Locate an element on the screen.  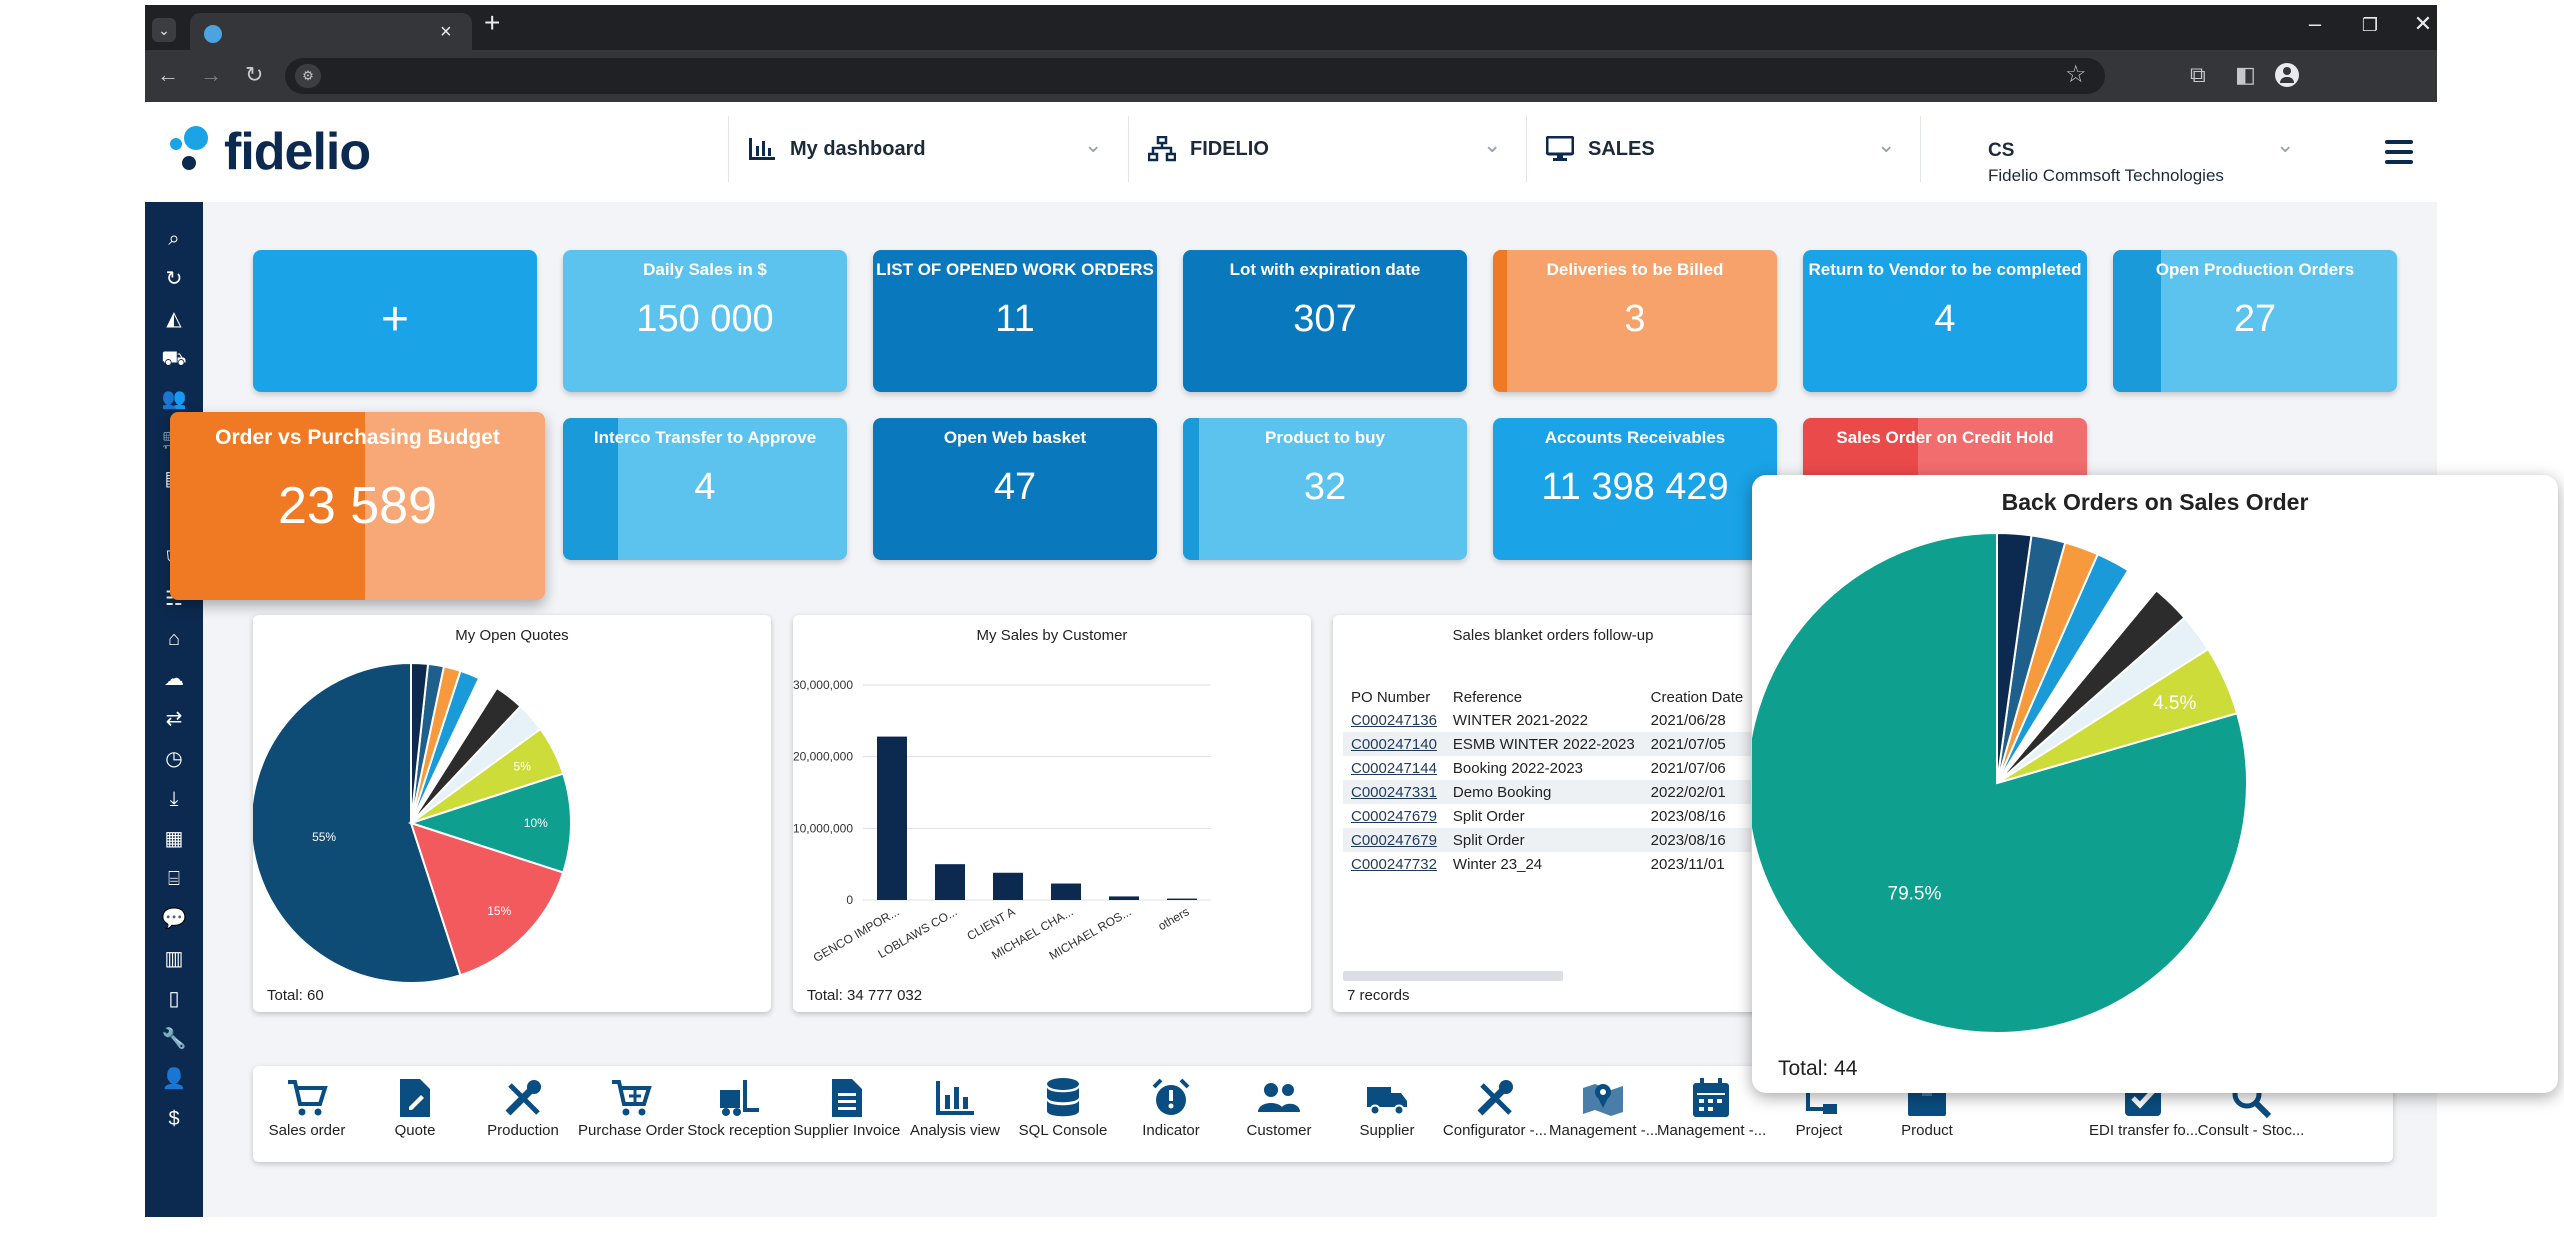
open-quotes-pie-chart: 55% 15% 10% 5% is located at coordinates (512, 813).